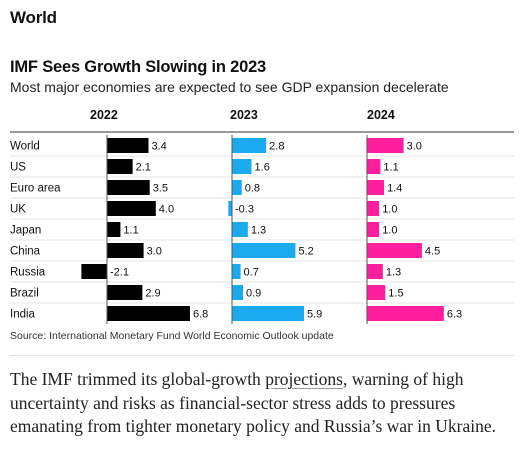 The width and height of the screenshot is (524, 466). What do you see at coordinates (25, 147) in the screenshot?
I see `category-label-world: World` at bounding box center [25, 147].